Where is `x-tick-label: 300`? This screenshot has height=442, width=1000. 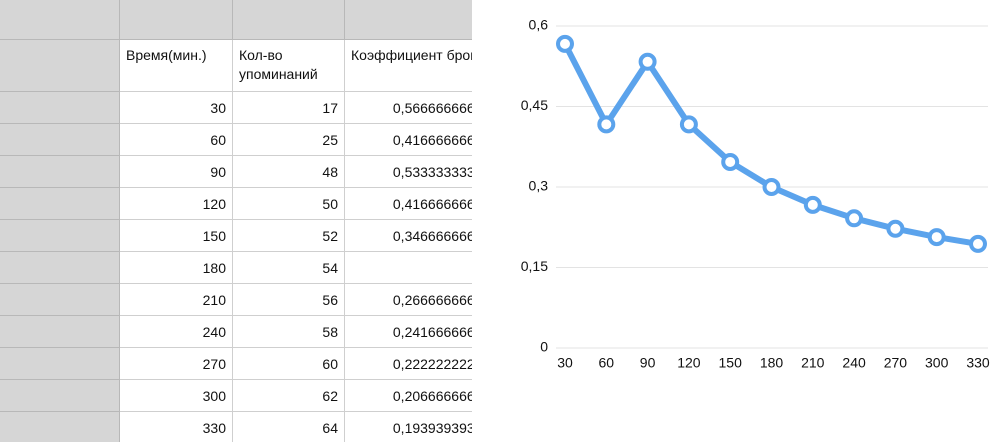 x-tick-label: 300 is located at coordinates (937, 363).